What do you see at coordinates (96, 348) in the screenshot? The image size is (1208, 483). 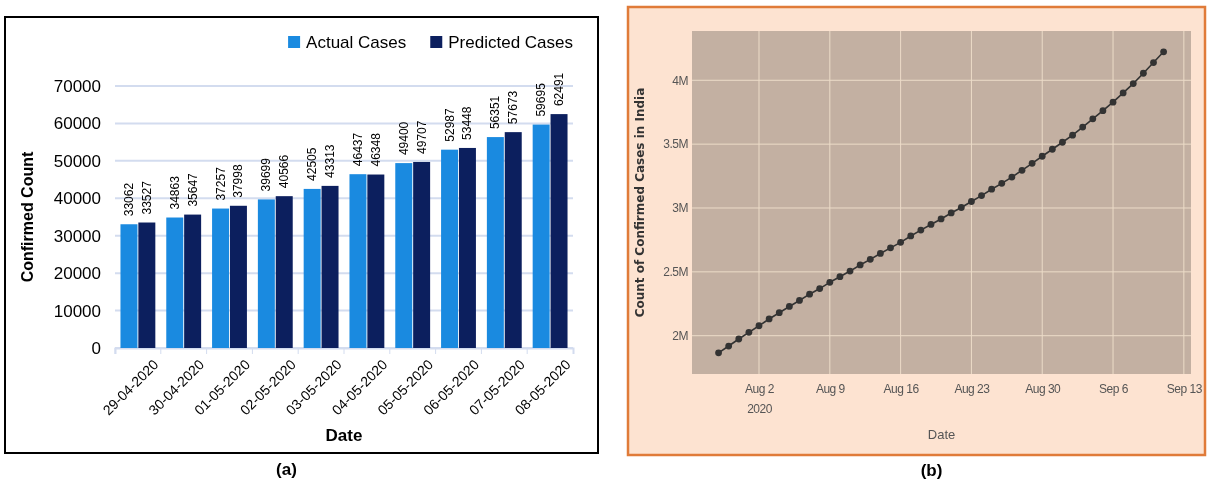 I see `y-tick-label: 0` at bounding box center [96, 348].